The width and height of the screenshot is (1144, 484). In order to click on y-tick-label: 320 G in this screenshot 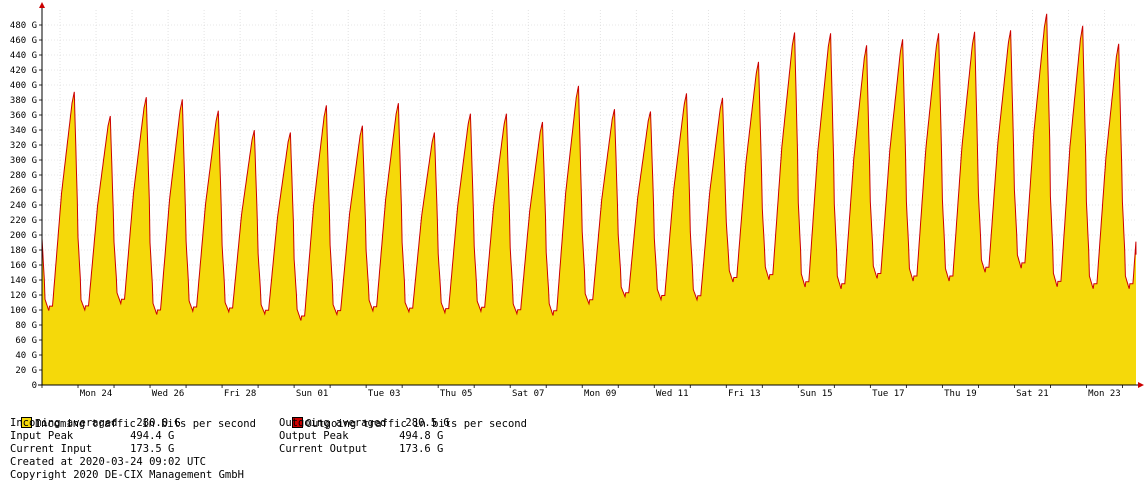, I will do `click(23, 146)`.